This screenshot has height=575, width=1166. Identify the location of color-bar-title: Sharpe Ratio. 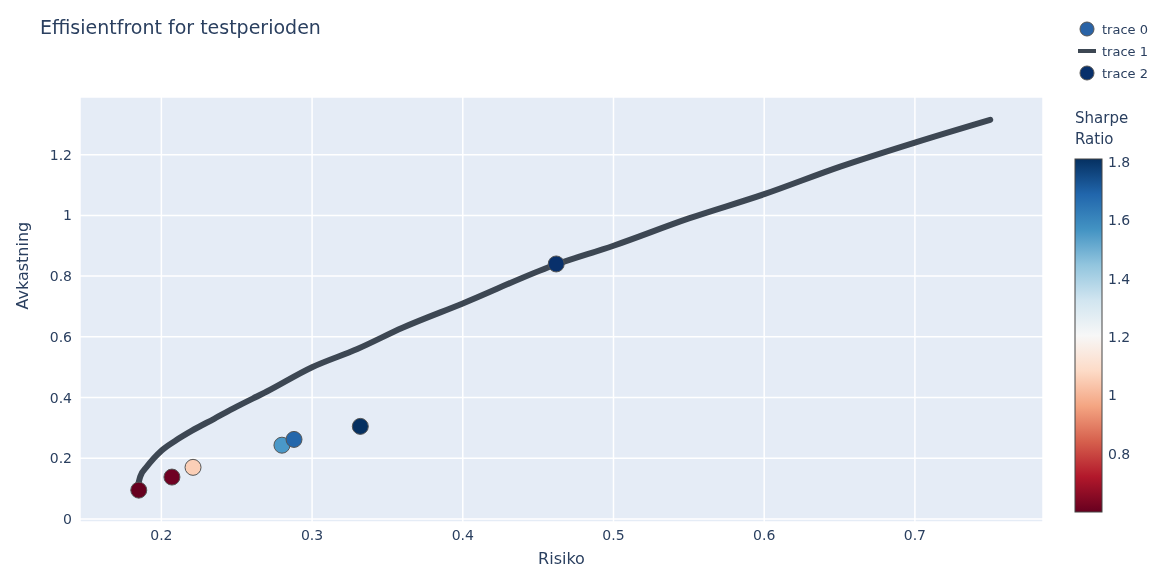
(1102, 129).